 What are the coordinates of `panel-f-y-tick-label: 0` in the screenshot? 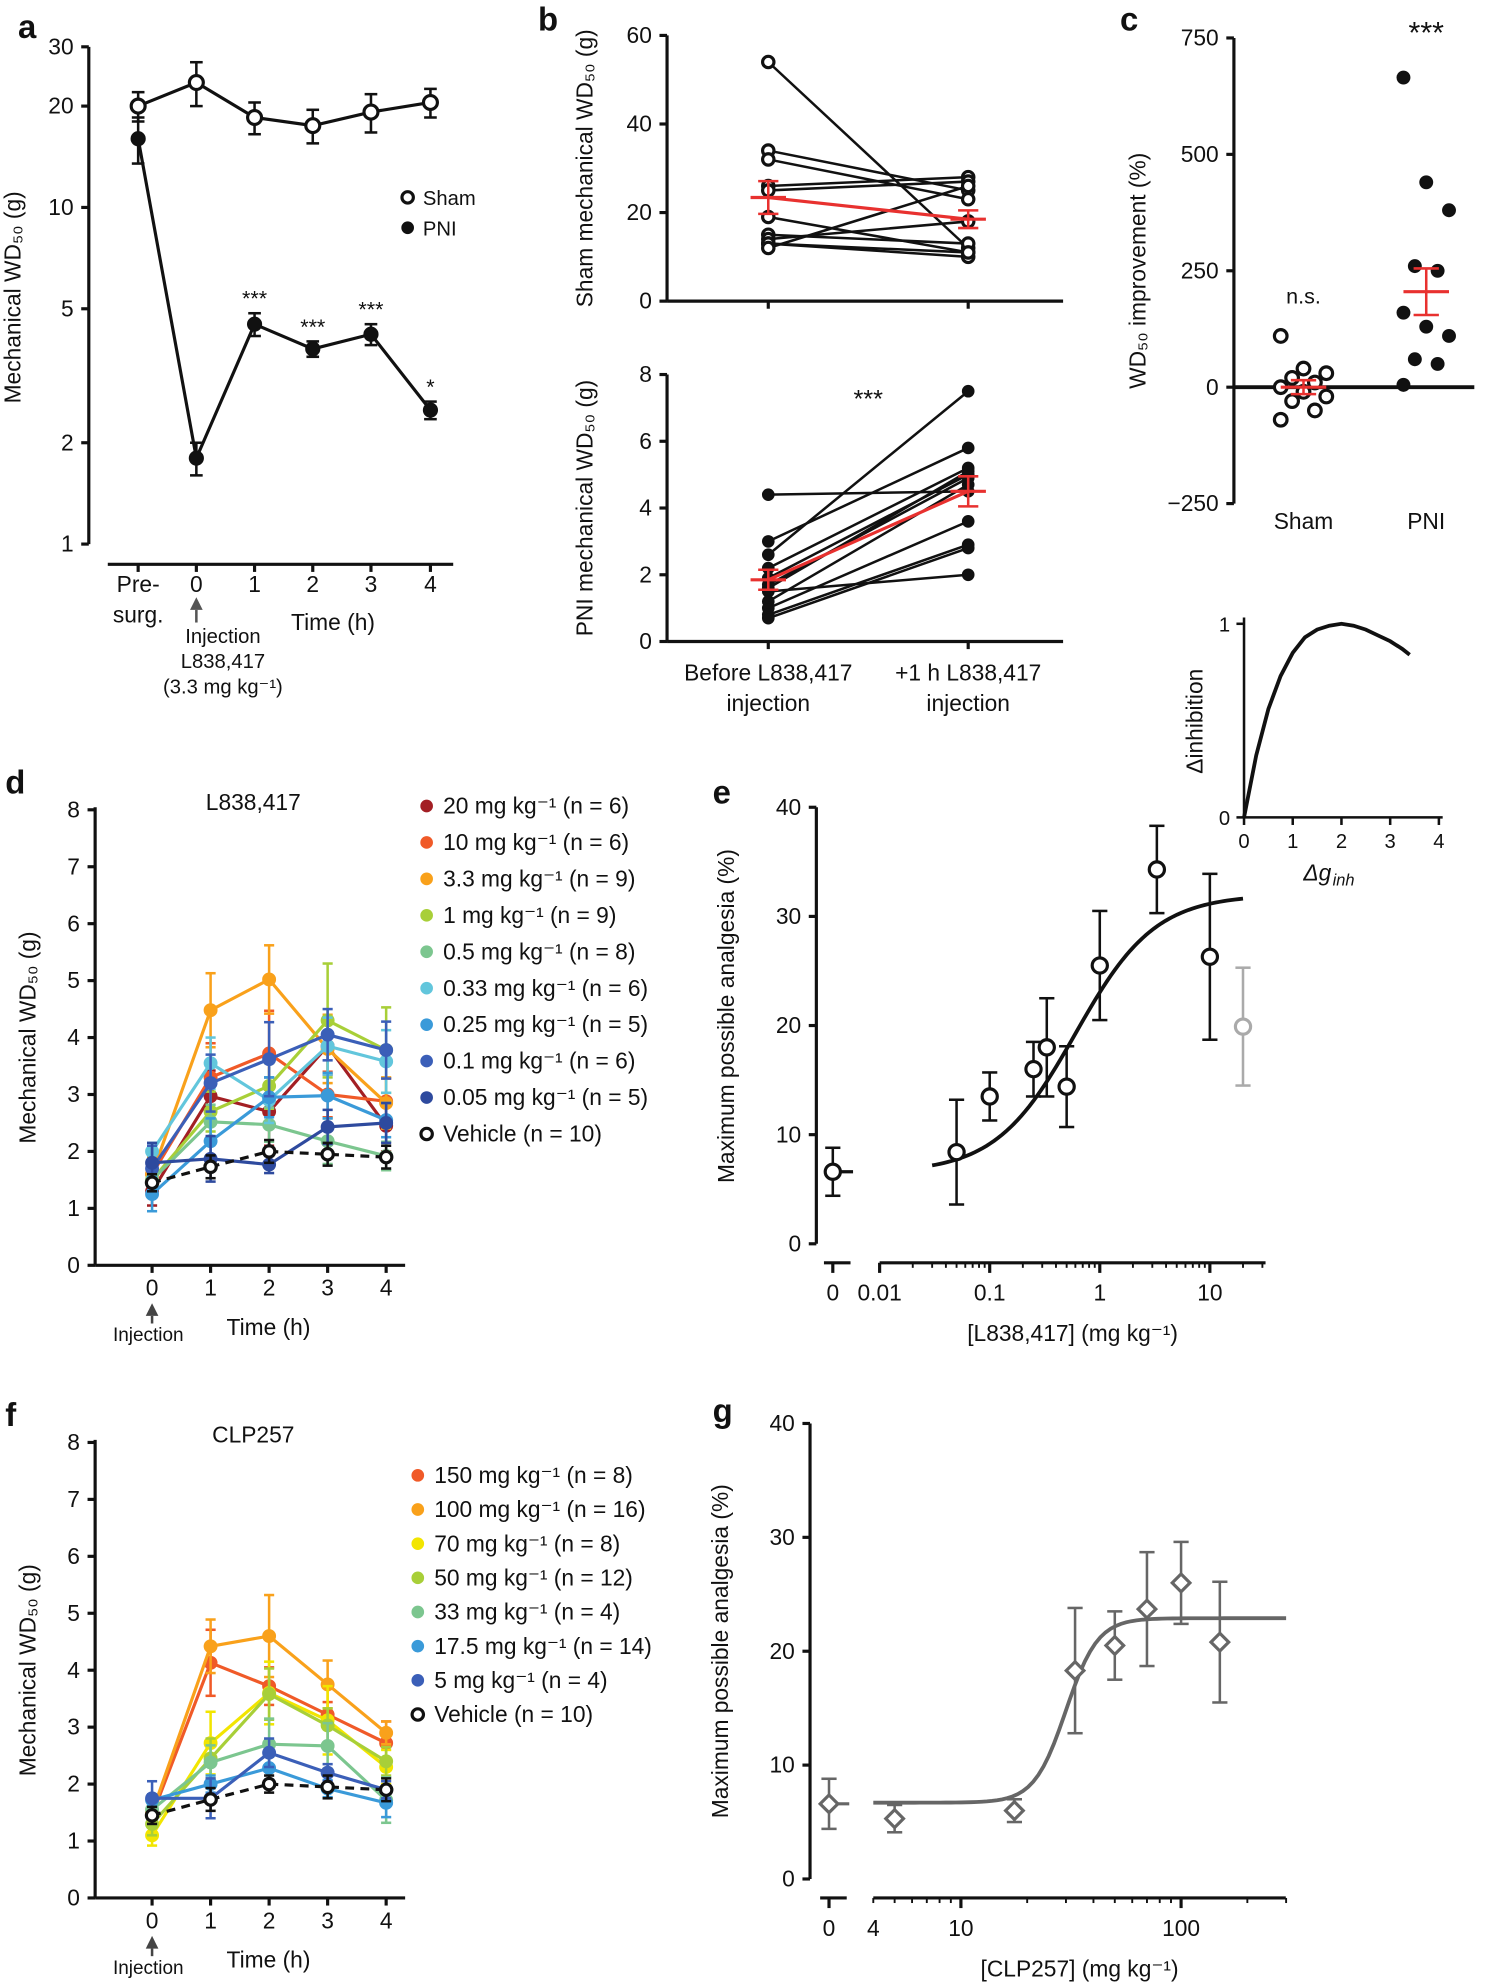 It's located at (73, 1898).